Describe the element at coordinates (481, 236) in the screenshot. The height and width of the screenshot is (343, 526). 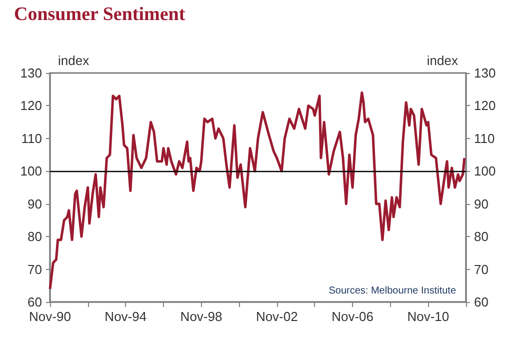
I see `y2-tick-label: 80` at that location.